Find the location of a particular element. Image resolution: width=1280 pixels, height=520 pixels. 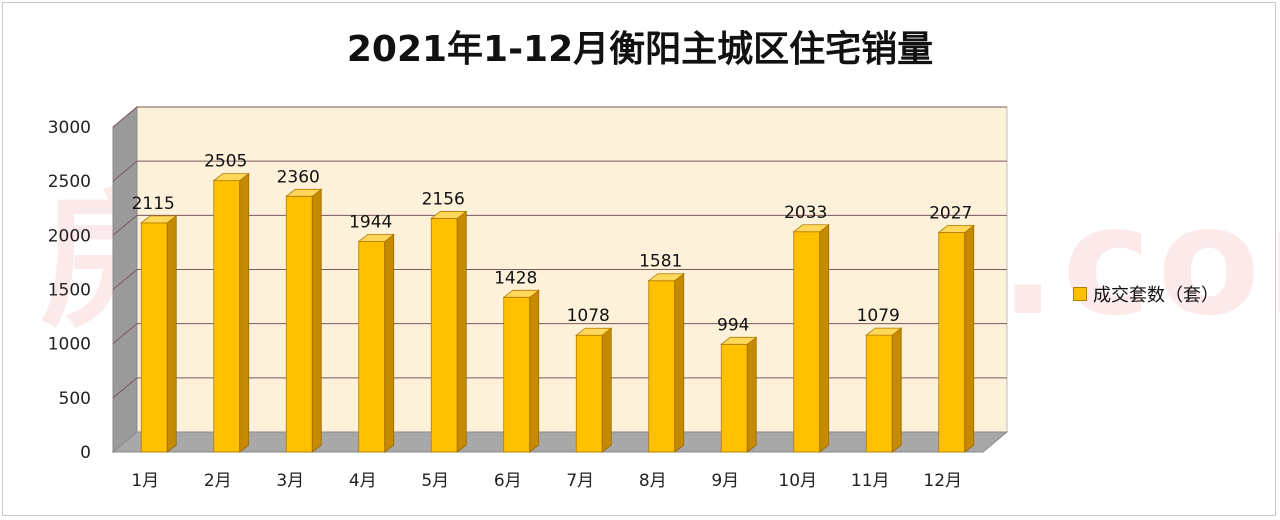

x-tick-label: 12月 is located at coordinates (942, 481).